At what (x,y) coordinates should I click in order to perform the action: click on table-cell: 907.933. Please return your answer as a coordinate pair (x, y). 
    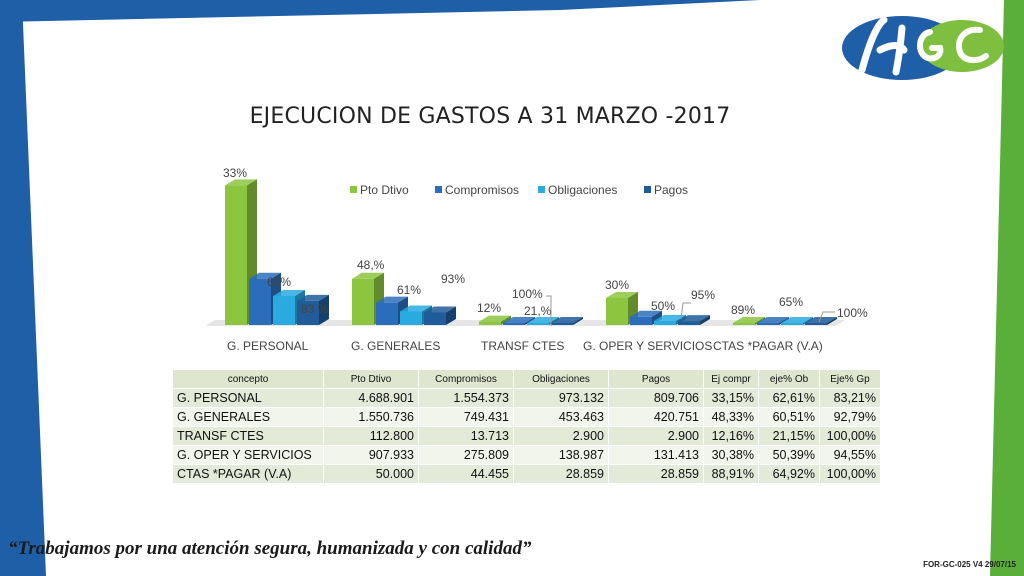
    Looking at the image, I should click on (371, 455).